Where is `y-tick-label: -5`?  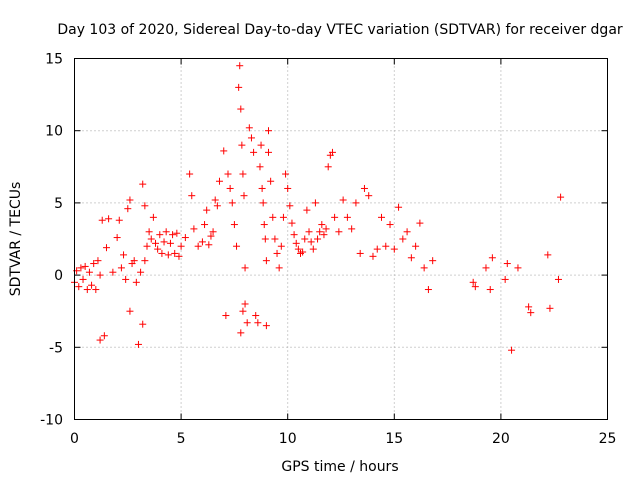 y-tick-label: -5 is located at coordinates (56, 348).